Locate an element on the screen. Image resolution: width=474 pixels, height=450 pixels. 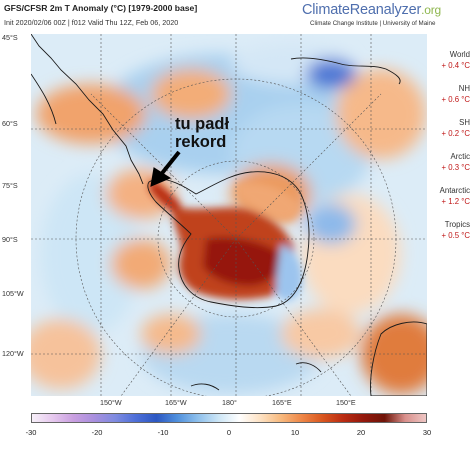
stat-antarctic: Antarctic + 1.2 °C is located at coordinates (451, 203).